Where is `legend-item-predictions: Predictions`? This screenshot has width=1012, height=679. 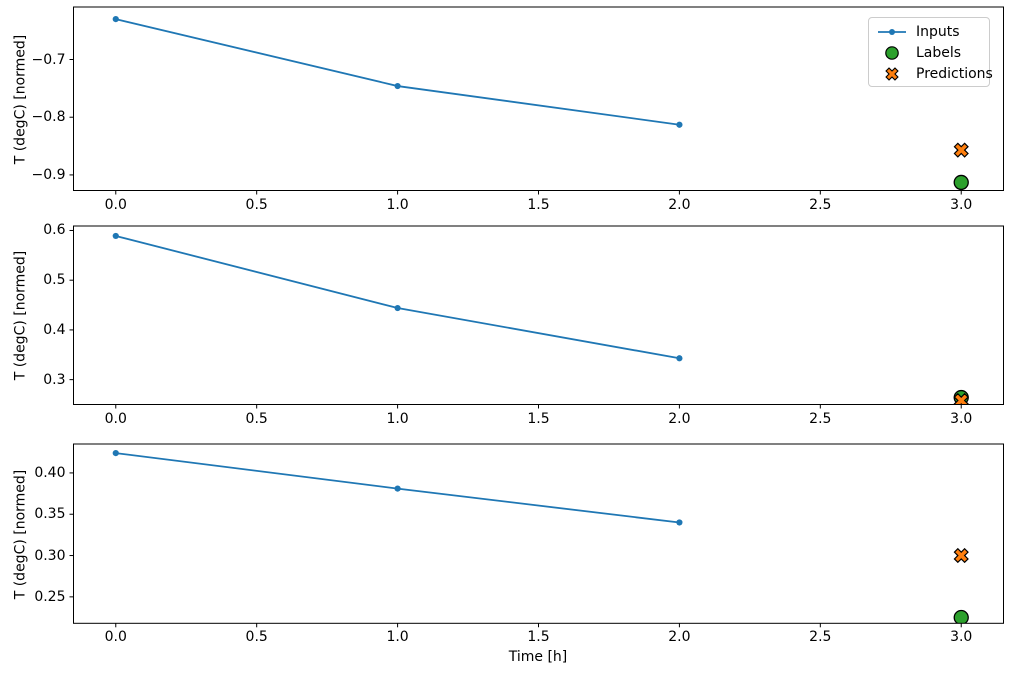
legend-item-predictions: Predictions is located at coordinates (934, 73).